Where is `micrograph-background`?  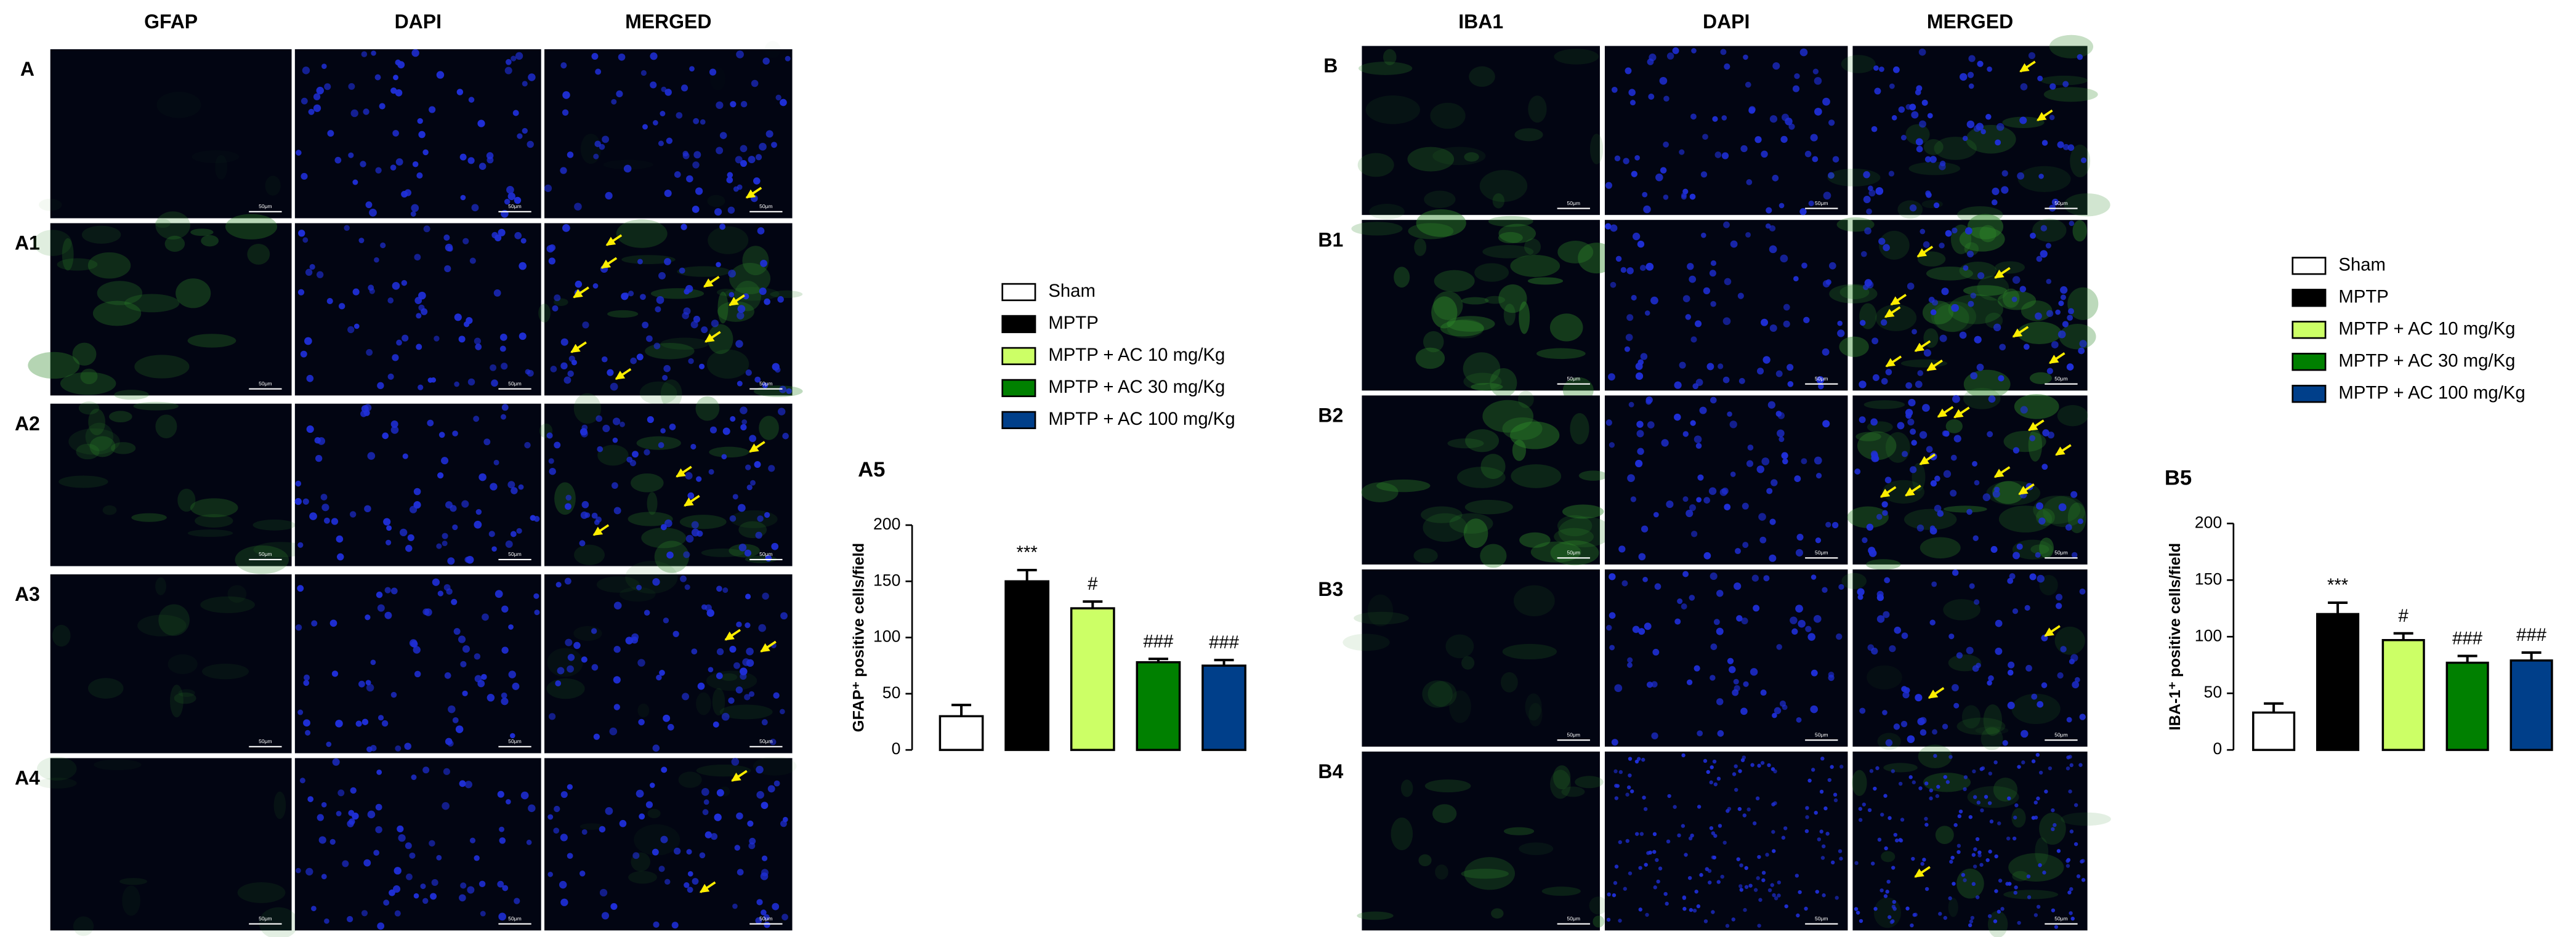 micrograph-background is located at coordinates (171, 664).